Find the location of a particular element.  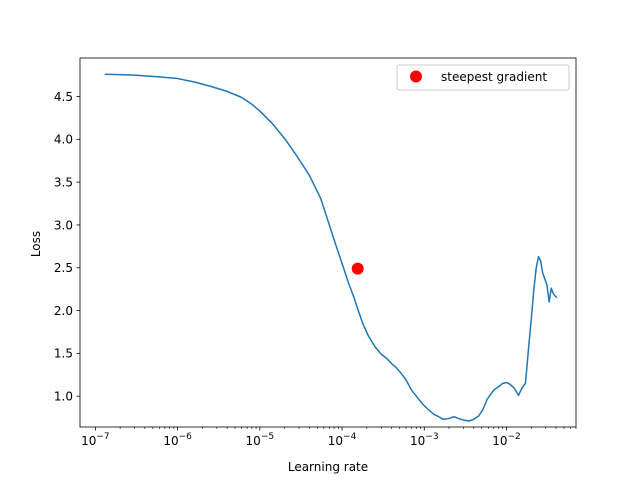

y-axis-label: Loss is located at coordinates (36, 244).